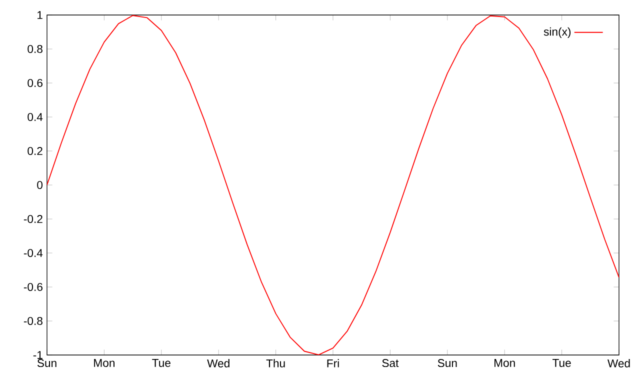 The height and width of the screenshot is (387, 640). I want to click on y-tick-label: 0.6, so click(35, 83).